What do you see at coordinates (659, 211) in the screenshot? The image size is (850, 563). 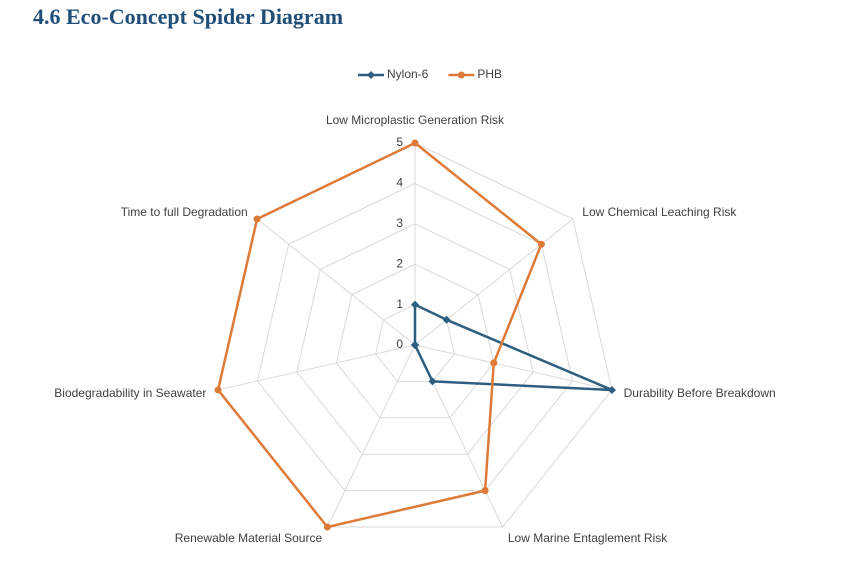 I see `category-label: Low Chemical Leaching Risk` at bounding box center [659, 211].